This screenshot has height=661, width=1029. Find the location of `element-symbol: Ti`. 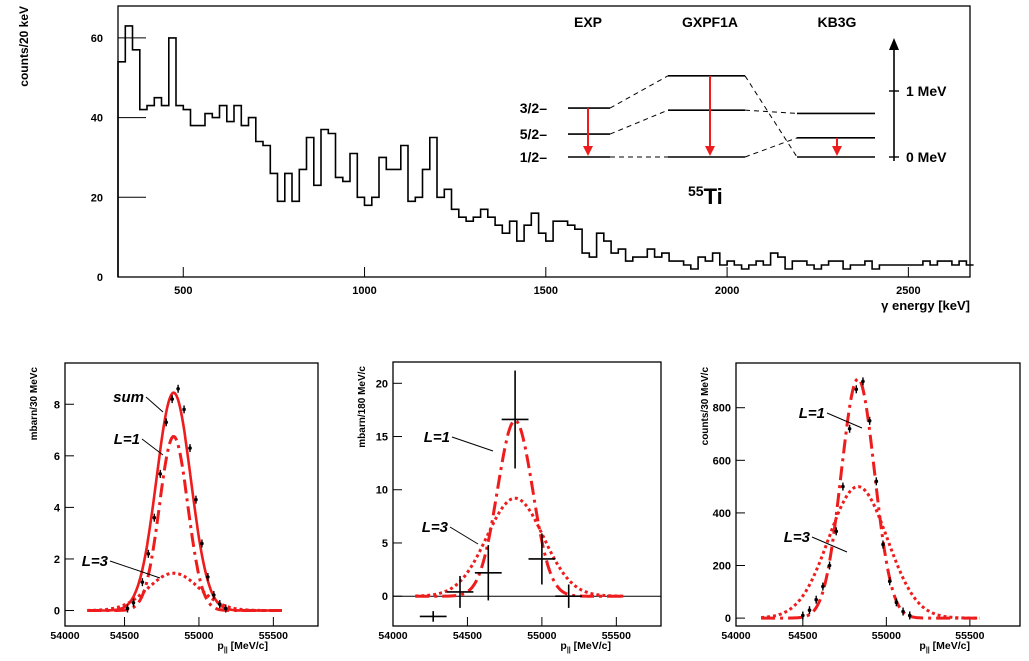

element-symbol: Ti is located at coordinates (713, 196).